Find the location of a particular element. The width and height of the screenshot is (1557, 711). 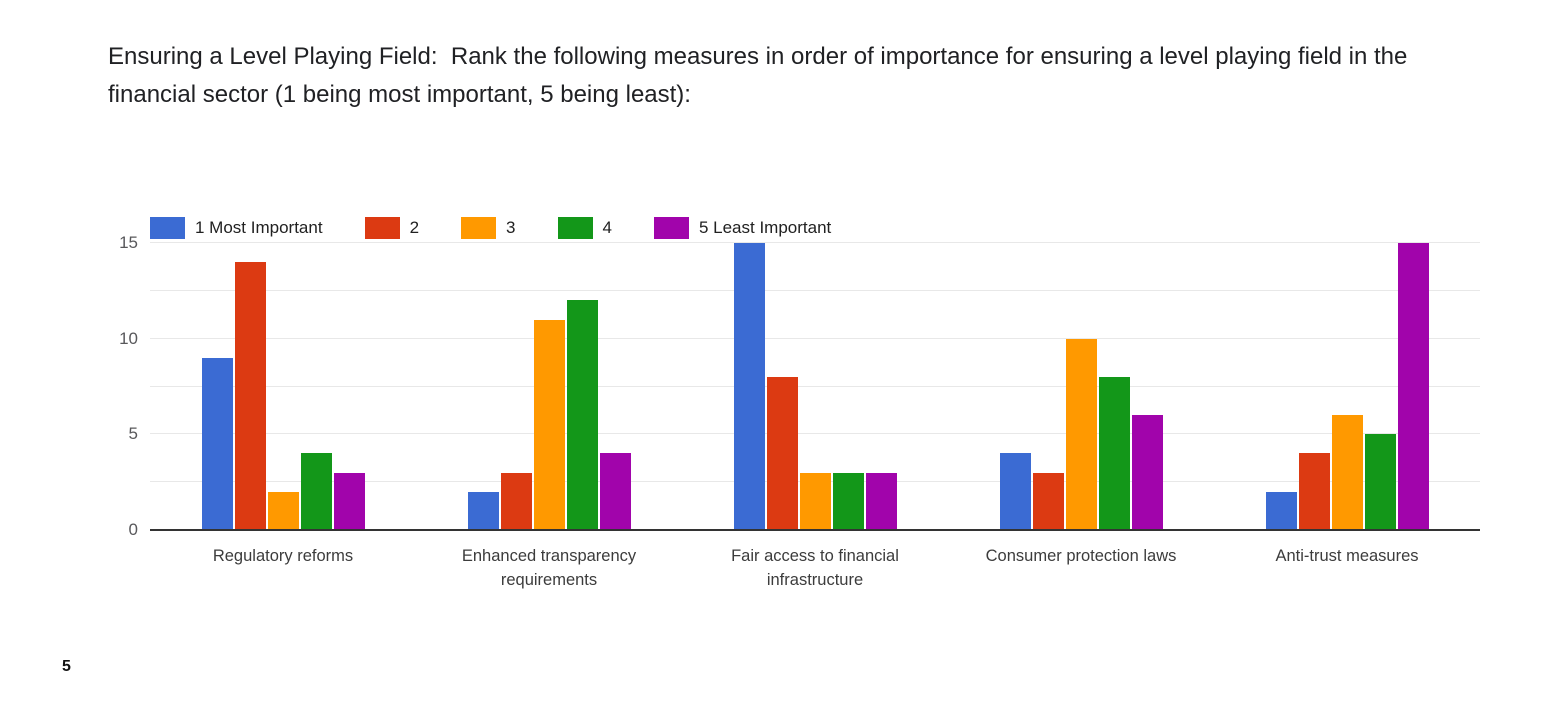

y-tick-label: 10 is located at coordinates (128, 338).